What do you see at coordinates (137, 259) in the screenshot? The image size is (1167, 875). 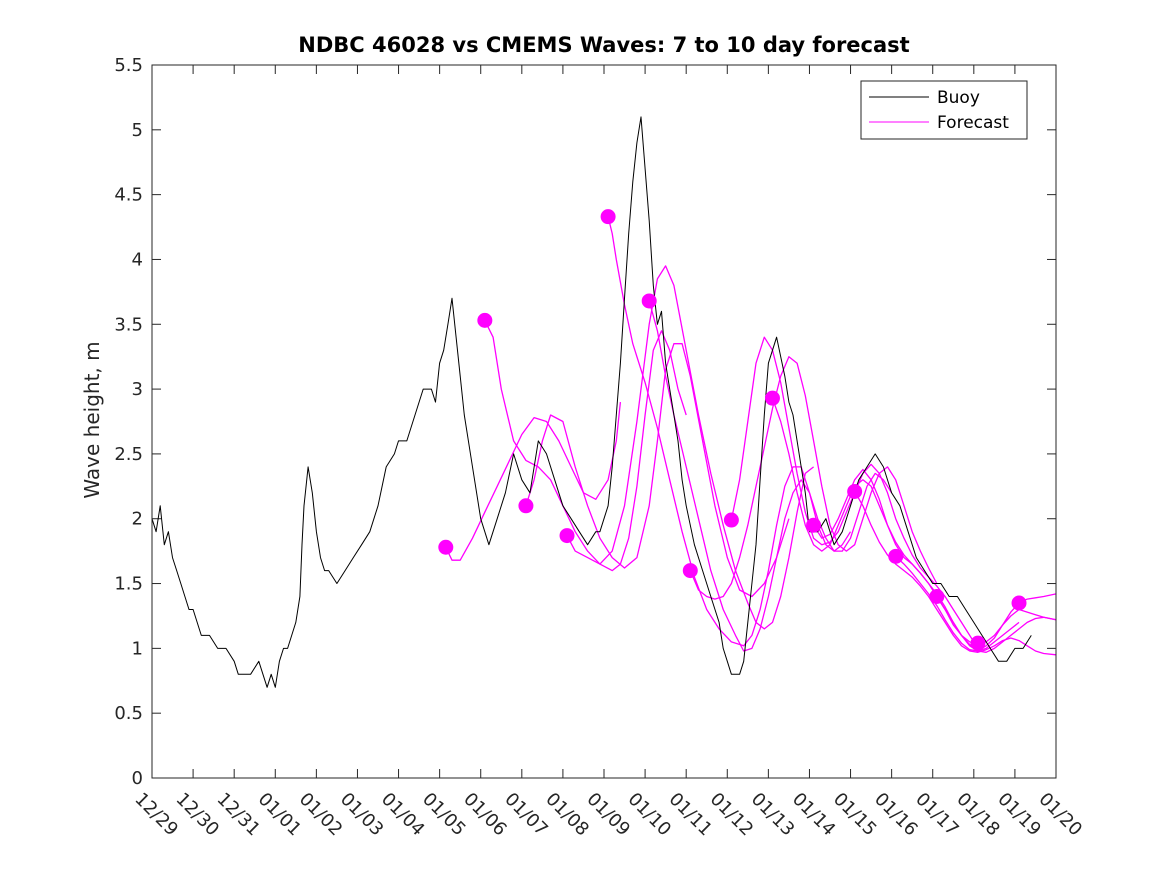 I see `y-tick-label: 4` at bounding box center [137, 259].